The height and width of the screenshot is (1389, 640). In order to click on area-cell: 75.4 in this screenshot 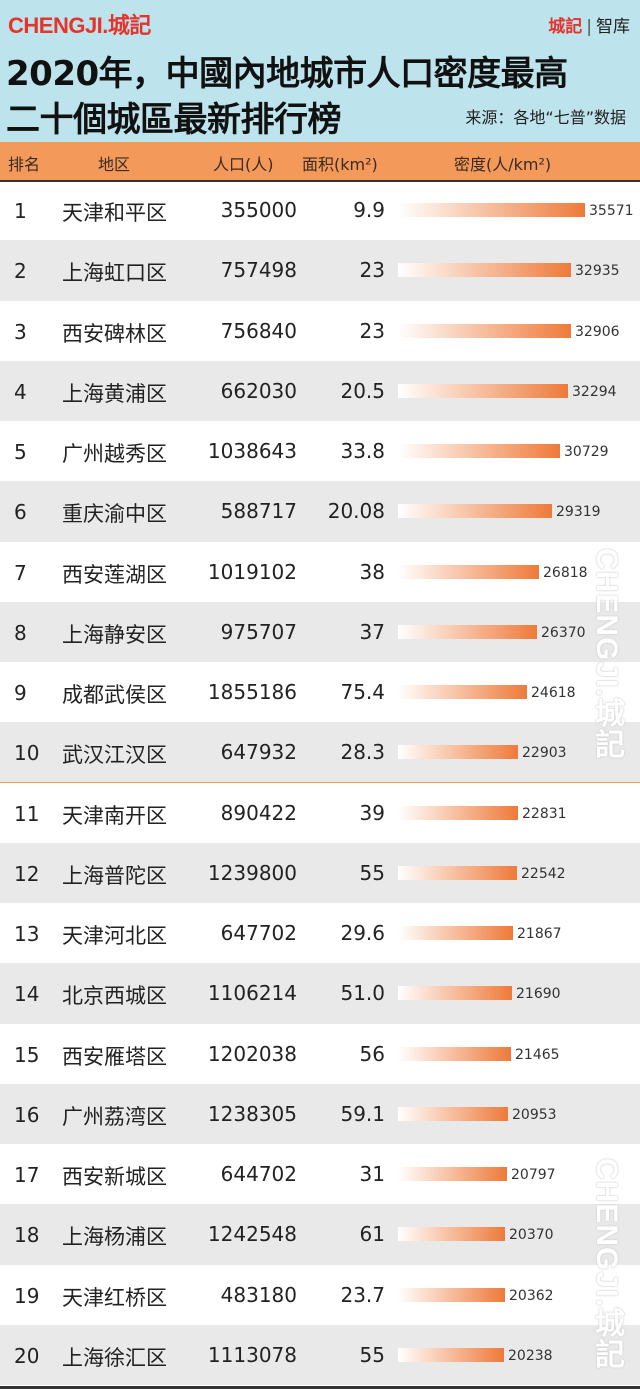, I will do `click(362, 692)`.